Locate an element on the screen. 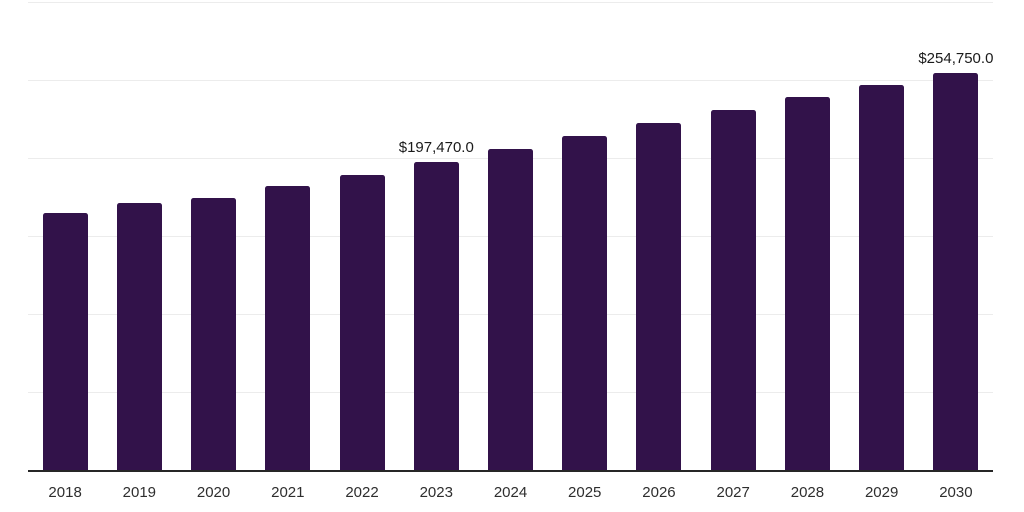 The image size is (1024, 512). x-tick-label-2022: 2022 is located at coordinates (362, 492).